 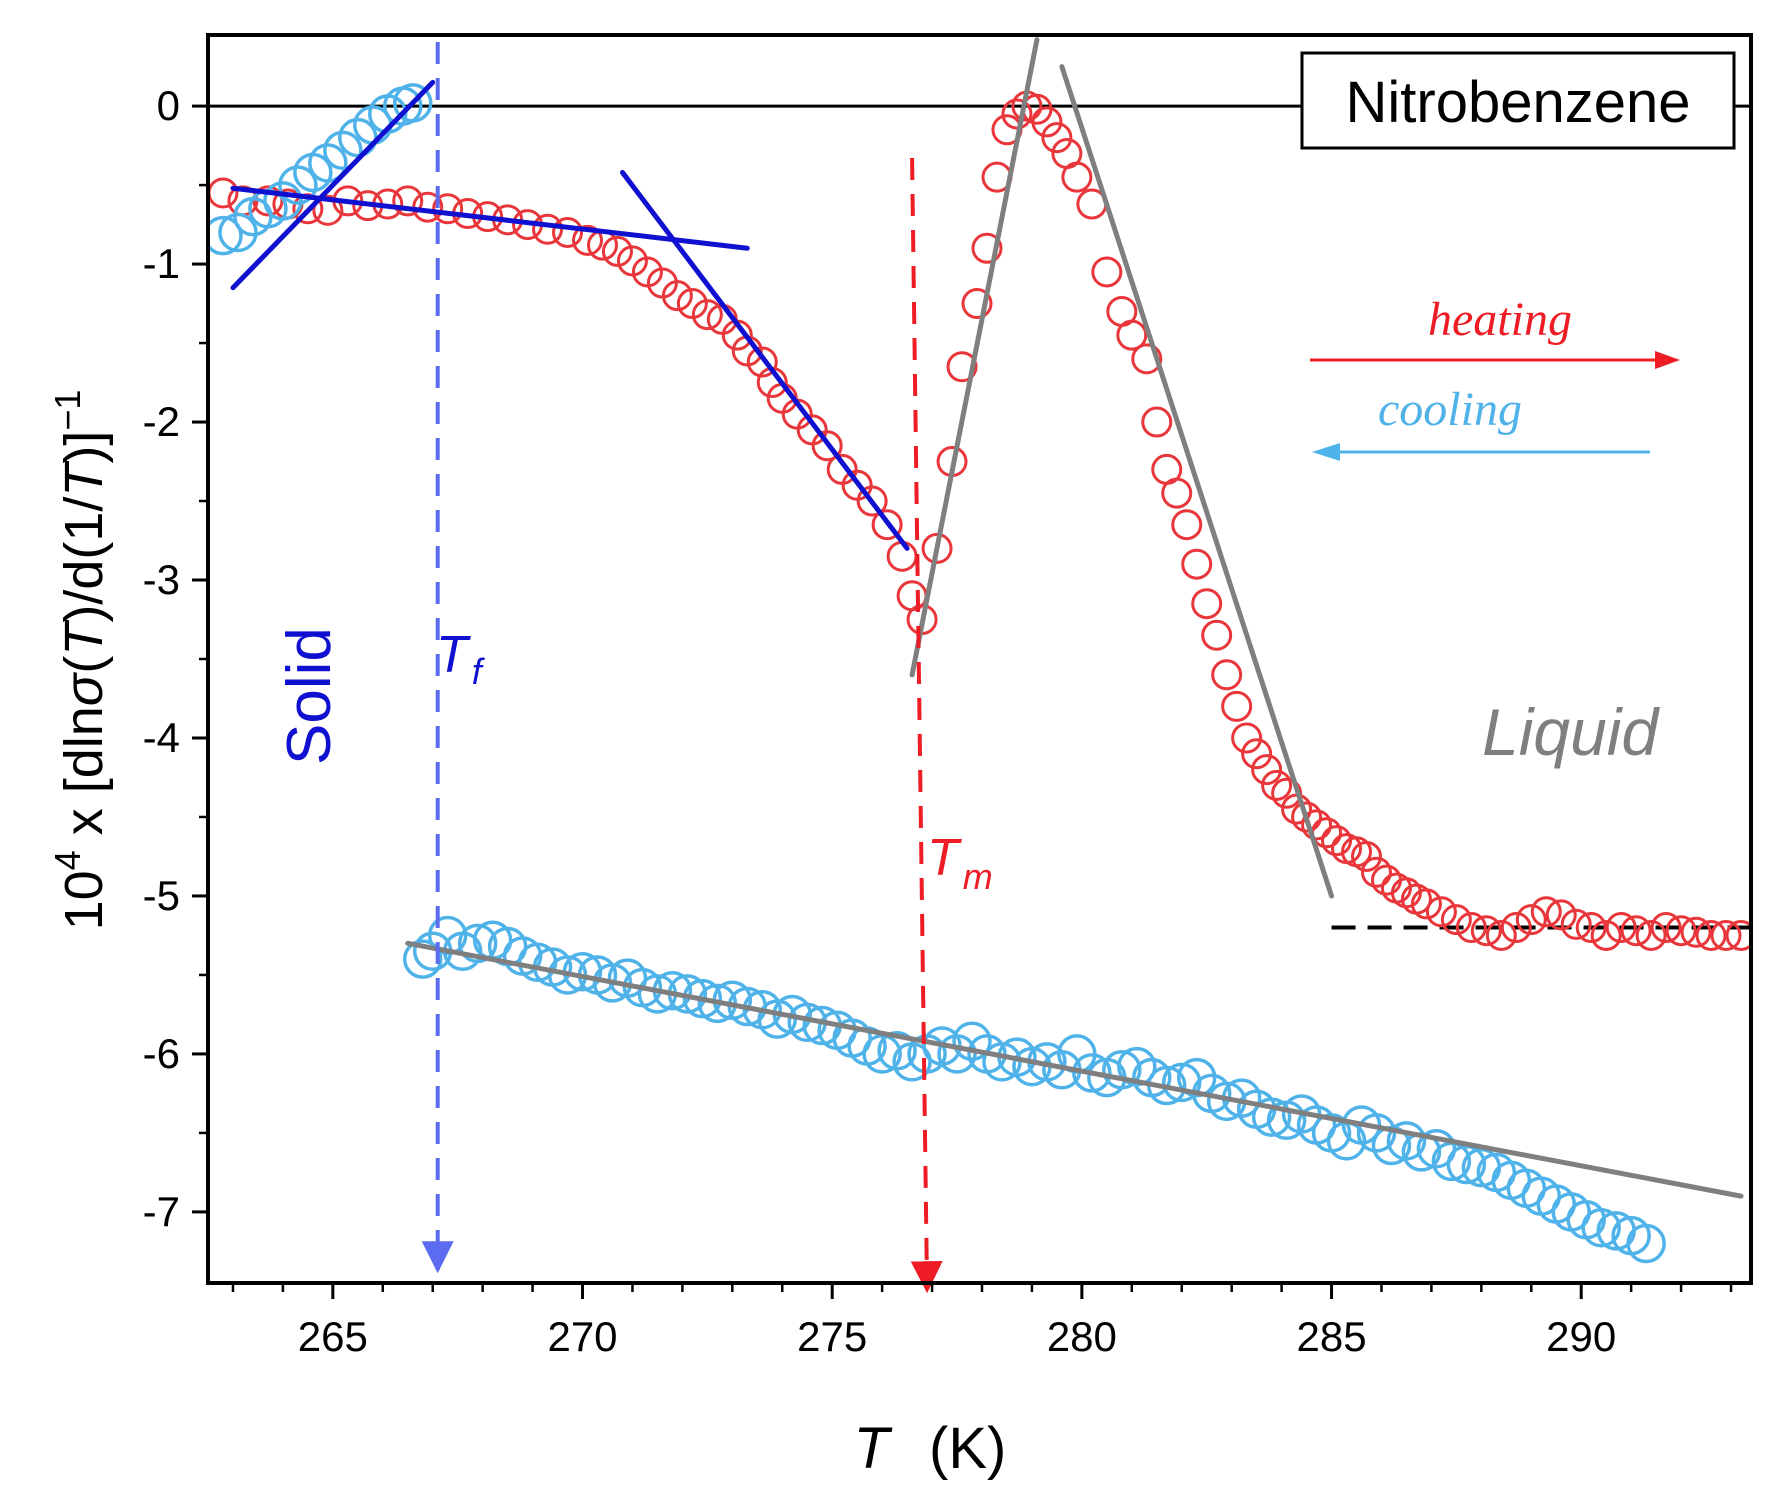 What do you see at coordinates (161, 1053) in the screenshot?
I see `y-tick-label: -6` at bounding box center [161, 1053].